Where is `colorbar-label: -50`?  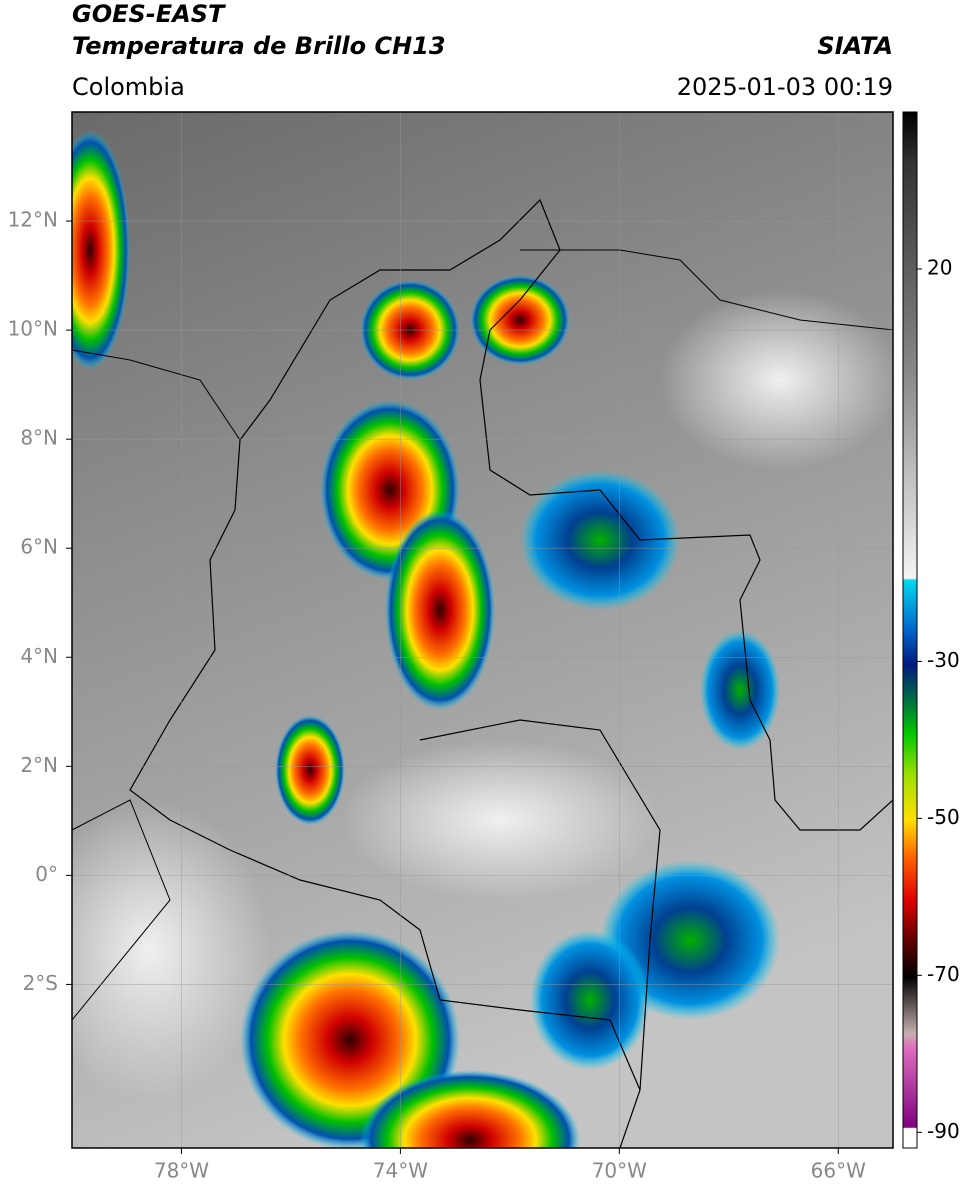 colorbar-label: -50 is located at coordinates (943, 817).